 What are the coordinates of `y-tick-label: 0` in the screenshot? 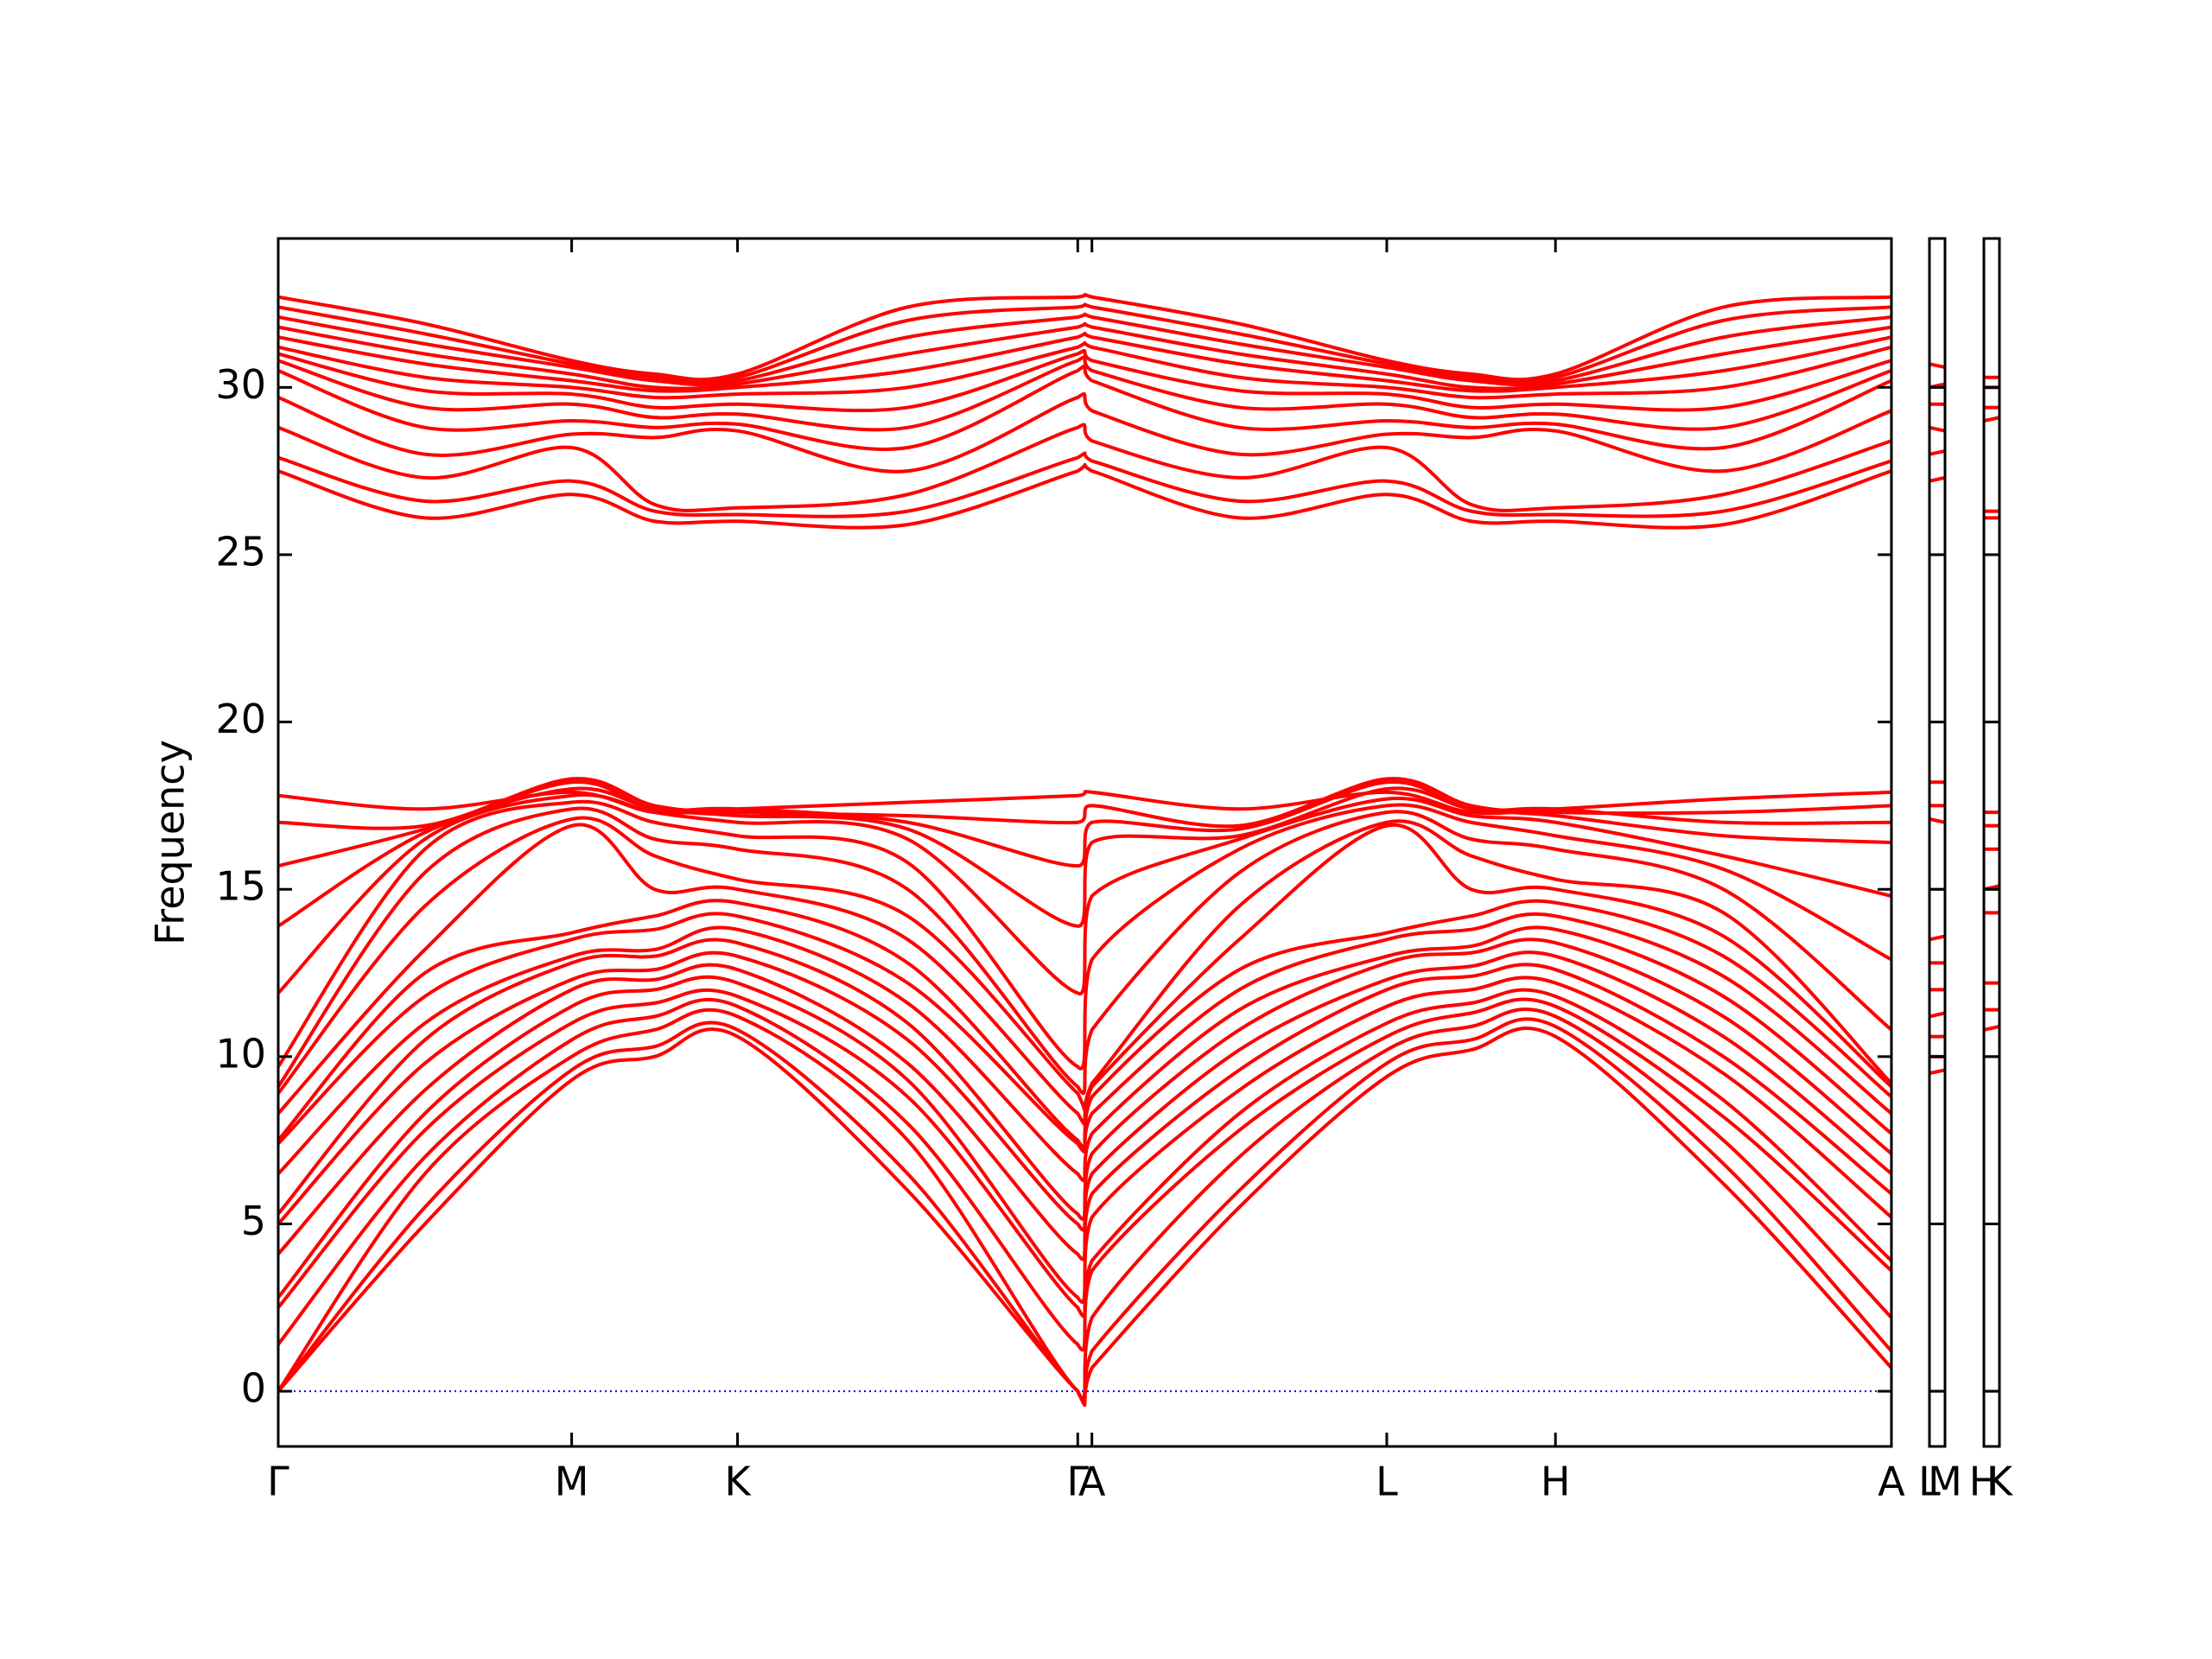 It's located at (253, 1388).